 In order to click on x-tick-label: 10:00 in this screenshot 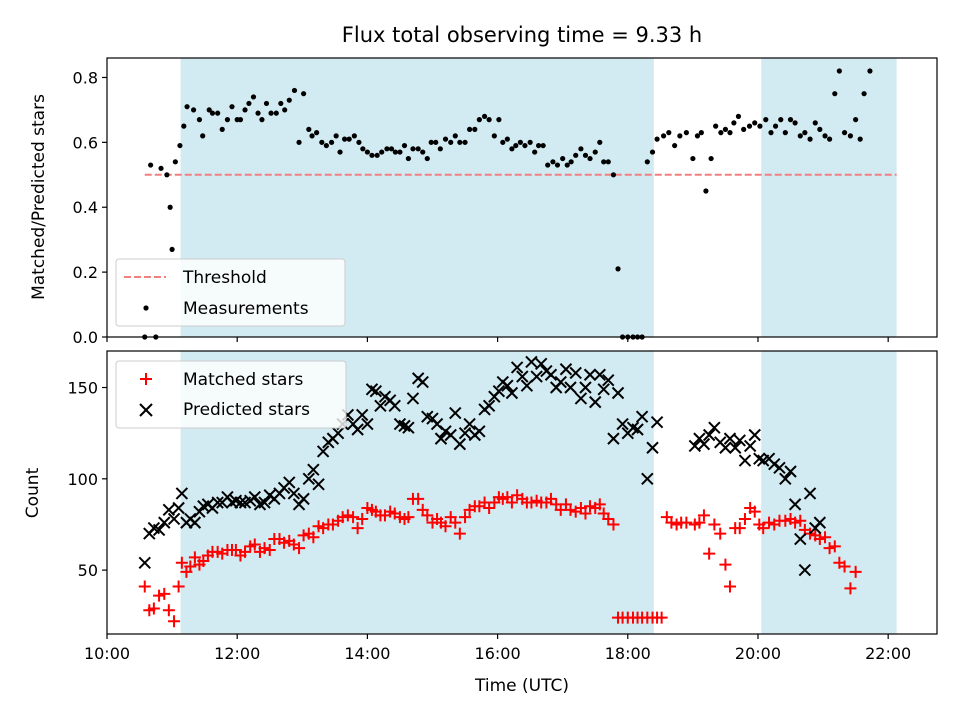, I will do `click(107, 653)`.